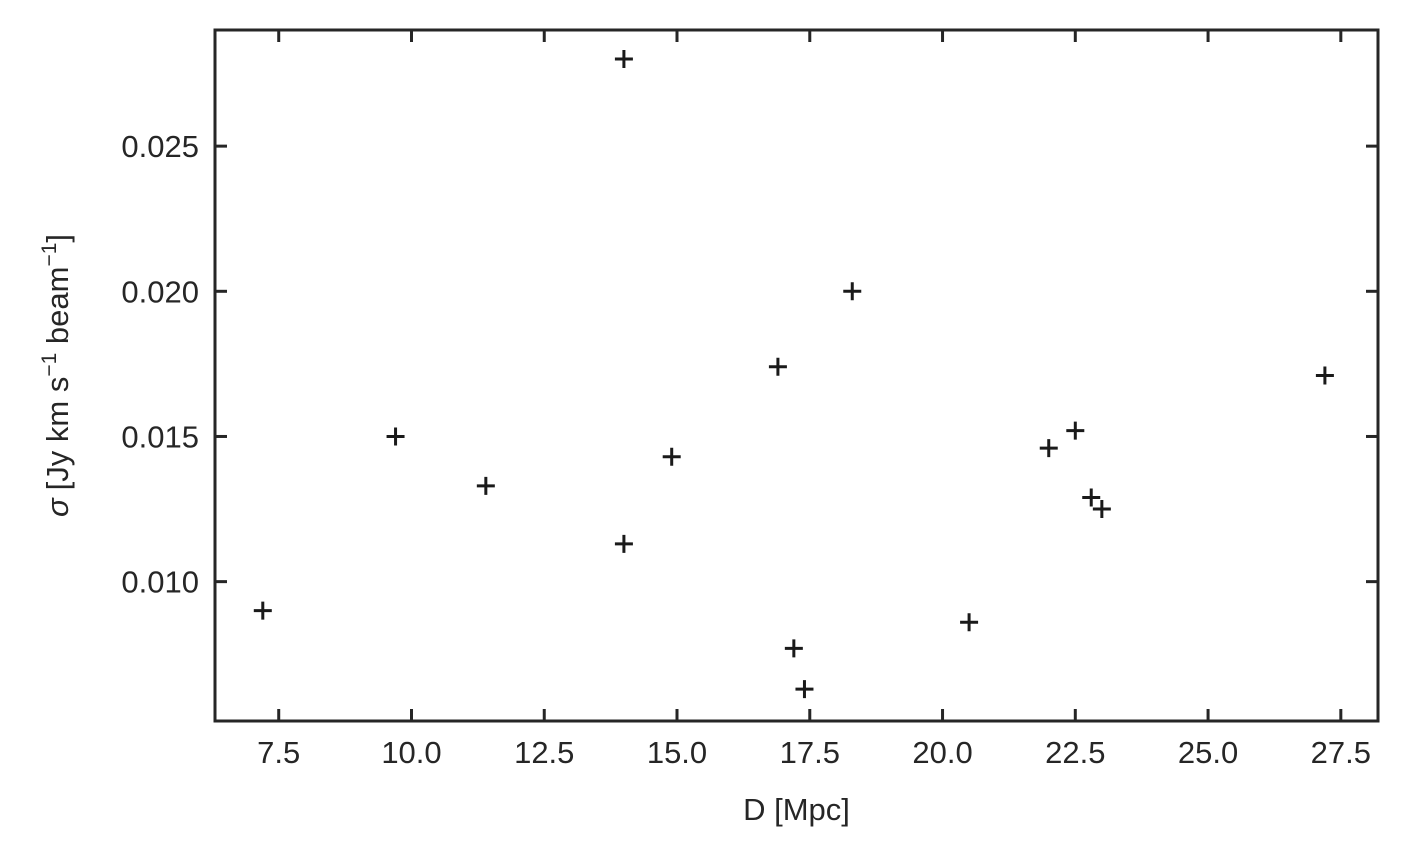 Image resolution: width=1411 pixels, height=860 pixels. What do you see at coordinates (160, 436) in the screenshot?
I see `y-tick-label: 0.015` at bounding box center [160, 436].